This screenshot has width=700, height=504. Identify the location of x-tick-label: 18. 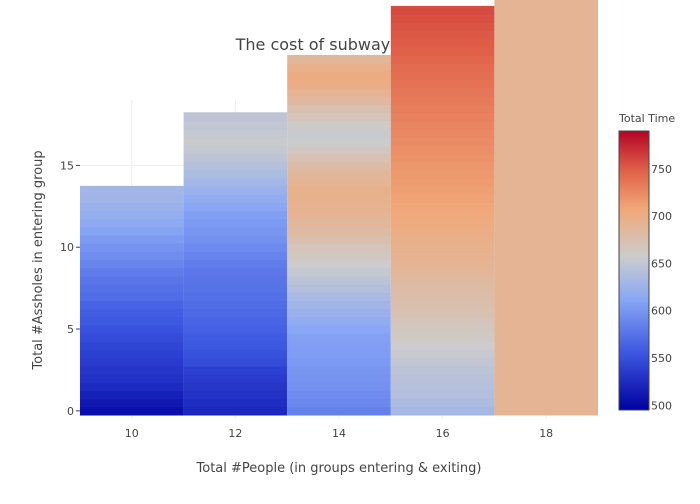
(546, 433).